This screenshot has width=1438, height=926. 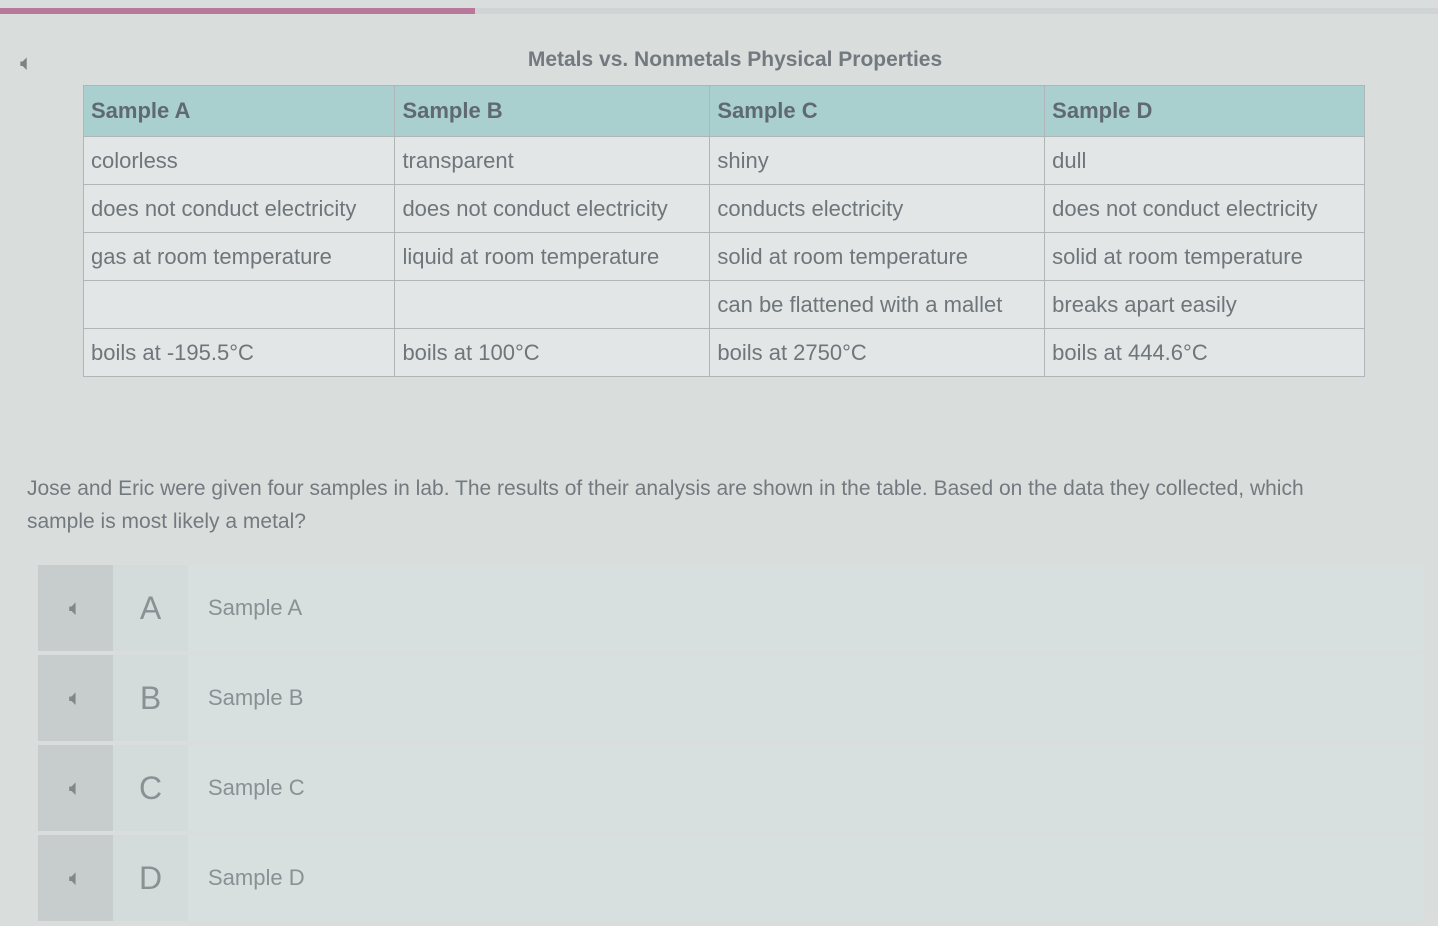 I want to click on option-letter: B, so click(x=150, y=697).